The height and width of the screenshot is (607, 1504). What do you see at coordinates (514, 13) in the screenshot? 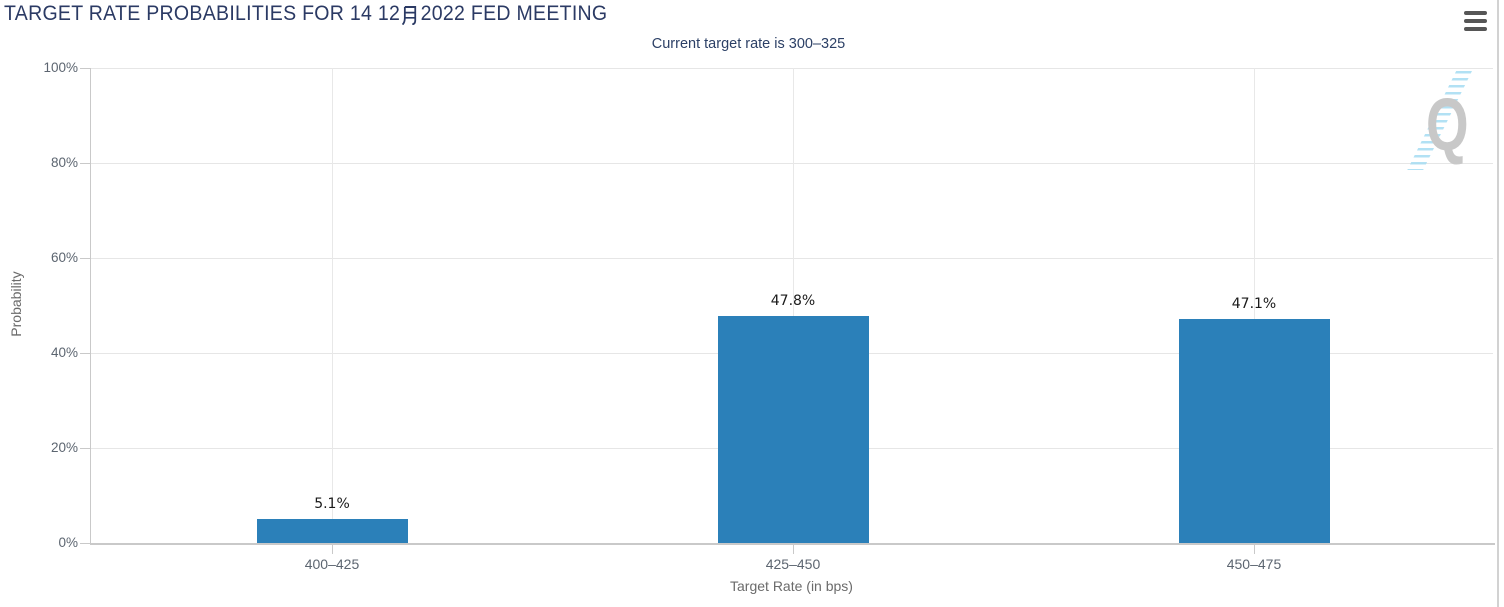
I see `chart-title-text-after: 2022 FED MEETING` at bounding box center [514, 13].